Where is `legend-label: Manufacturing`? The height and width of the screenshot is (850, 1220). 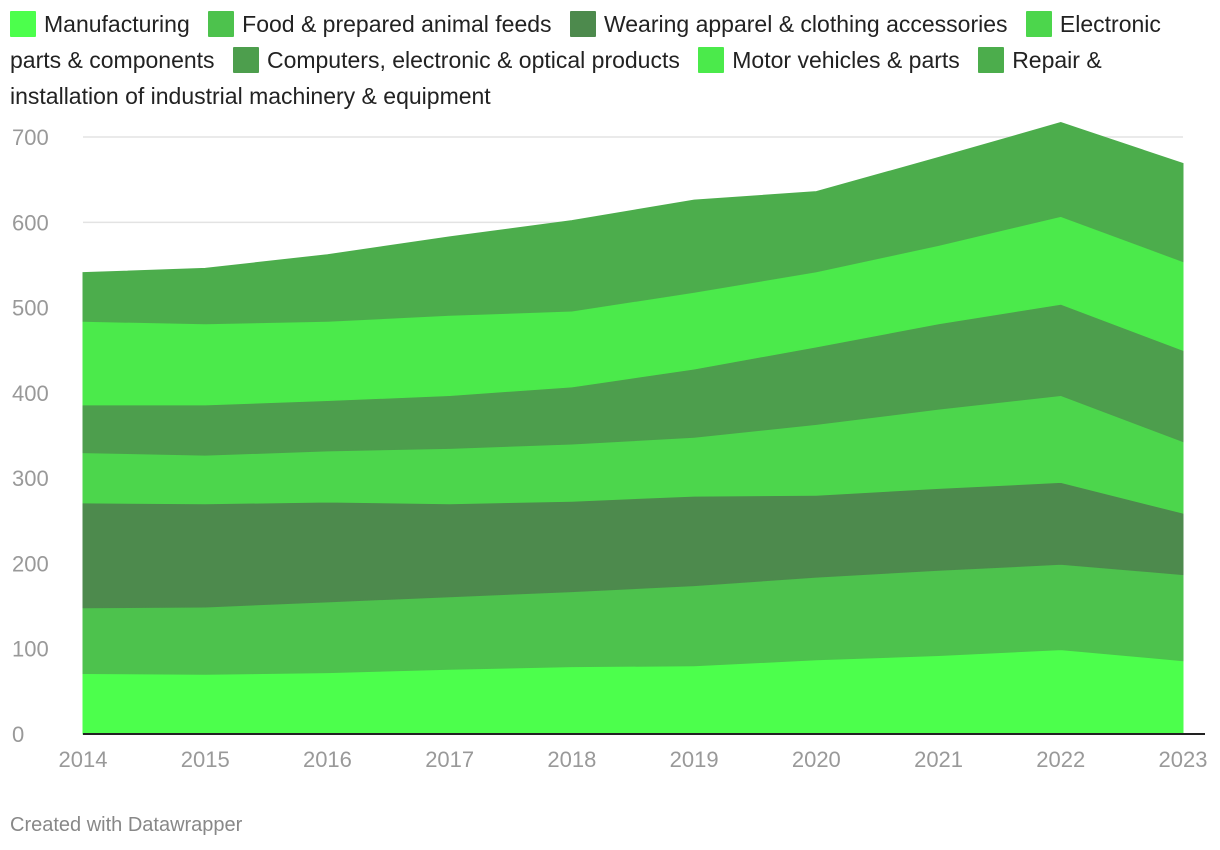
legend-label: Manufacturing is located at coordinates (117, 24).